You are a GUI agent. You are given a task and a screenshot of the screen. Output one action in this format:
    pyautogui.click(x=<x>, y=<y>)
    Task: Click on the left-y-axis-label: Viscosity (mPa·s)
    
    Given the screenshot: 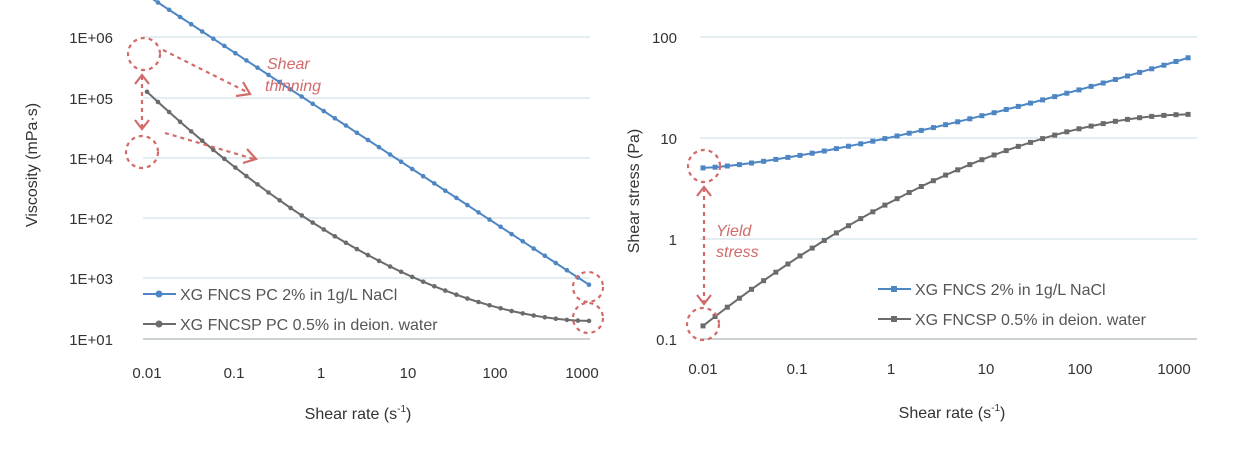 What is the action you would take?
    pyautogui.click(x=32, y=165)
    